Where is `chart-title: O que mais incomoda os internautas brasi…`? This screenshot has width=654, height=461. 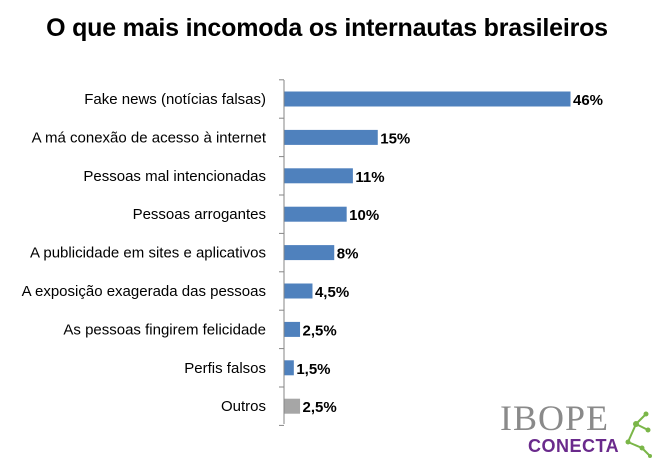 chart-title: O que mais incomoda os internautas brasi… is located at coordinates (327, 28).